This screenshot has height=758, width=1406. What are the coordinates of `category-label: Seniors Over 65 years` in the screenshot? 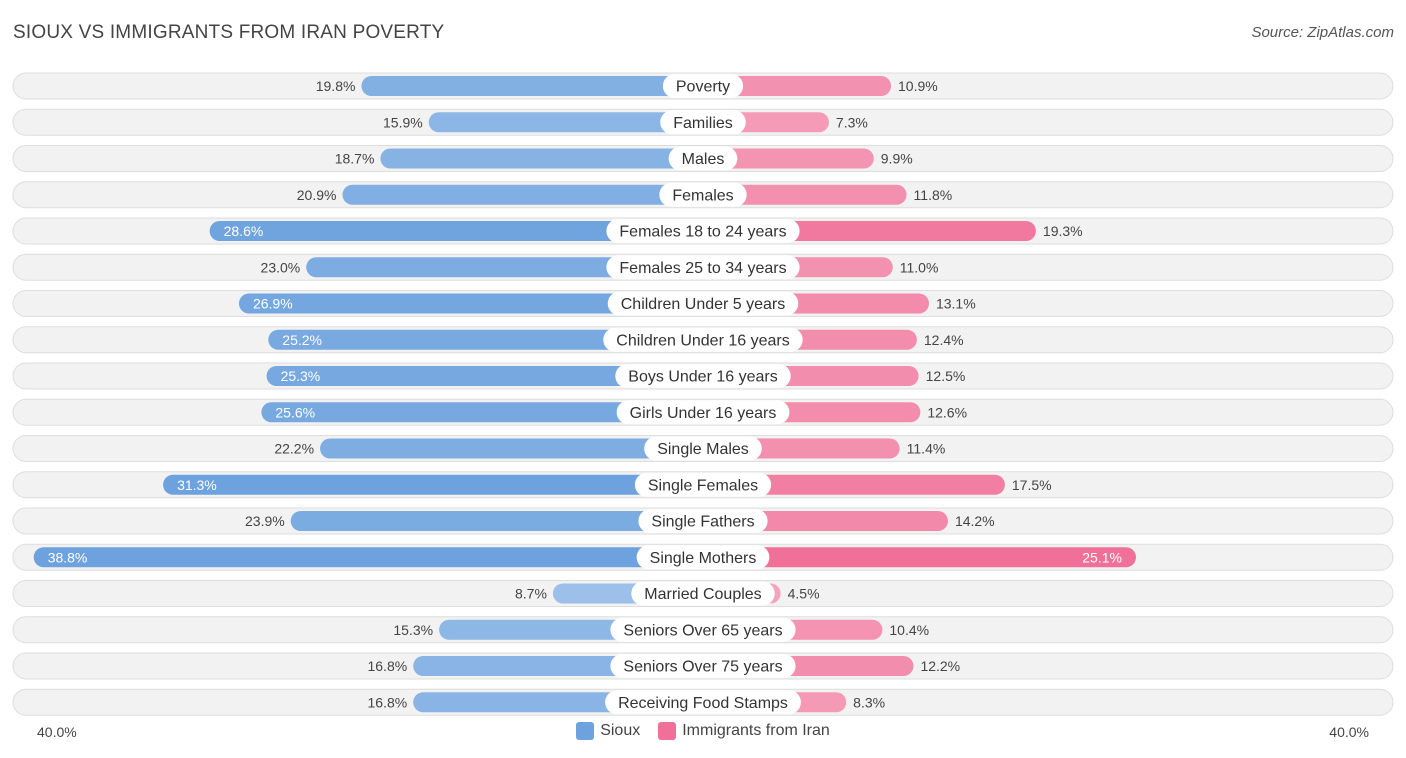 It's located at (702, 630).